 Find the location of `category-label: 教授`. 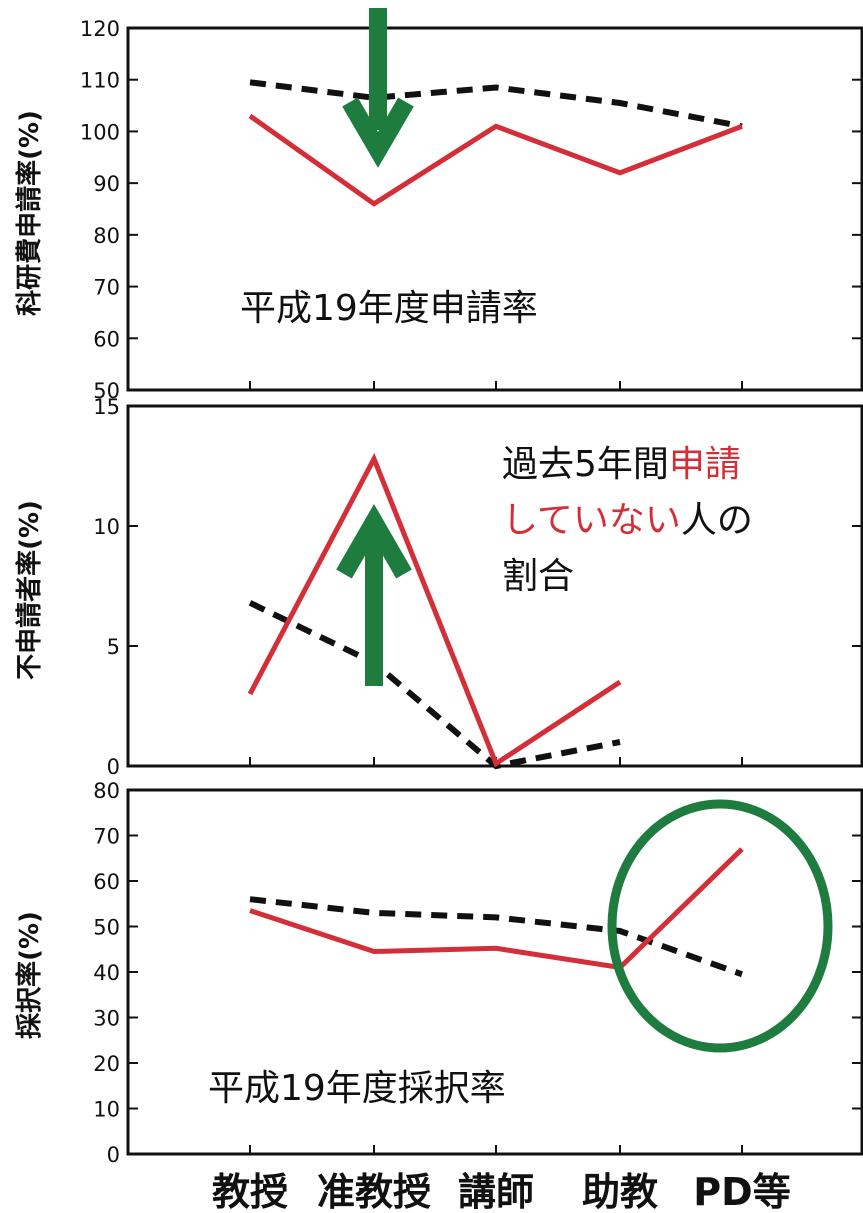

category-label: 教授 is located at coordinates (250, 1191).